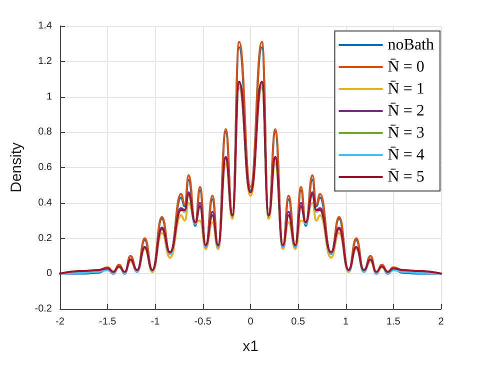  Describe the element at coordinates (251, 322) in the screenshot. I see `x-tick-label: 0` at that location.